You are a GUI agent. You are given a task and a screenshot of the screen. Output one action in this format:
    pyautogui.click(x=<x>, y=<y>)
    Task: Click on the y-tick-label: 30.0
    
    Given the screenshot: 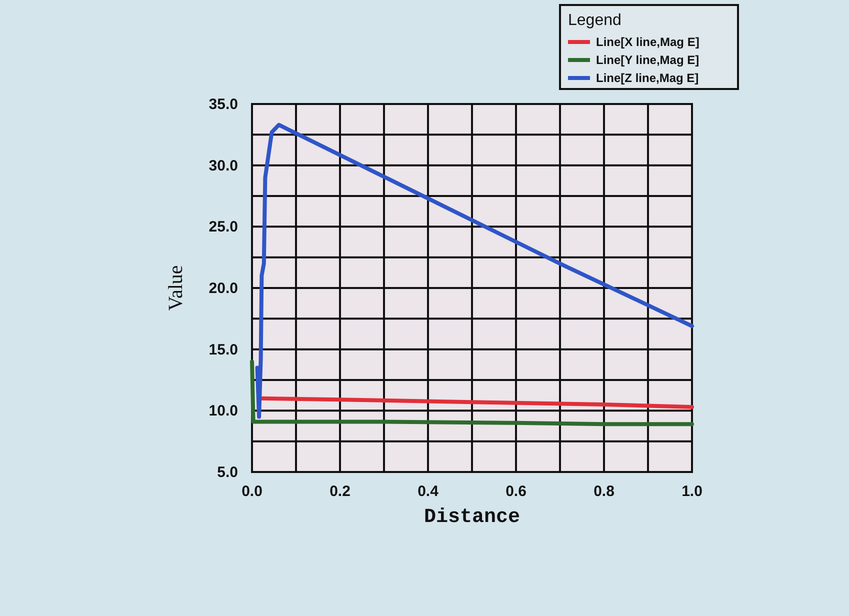 What is the action you would take?
    pyautogui.click(x=223, y=165)
    